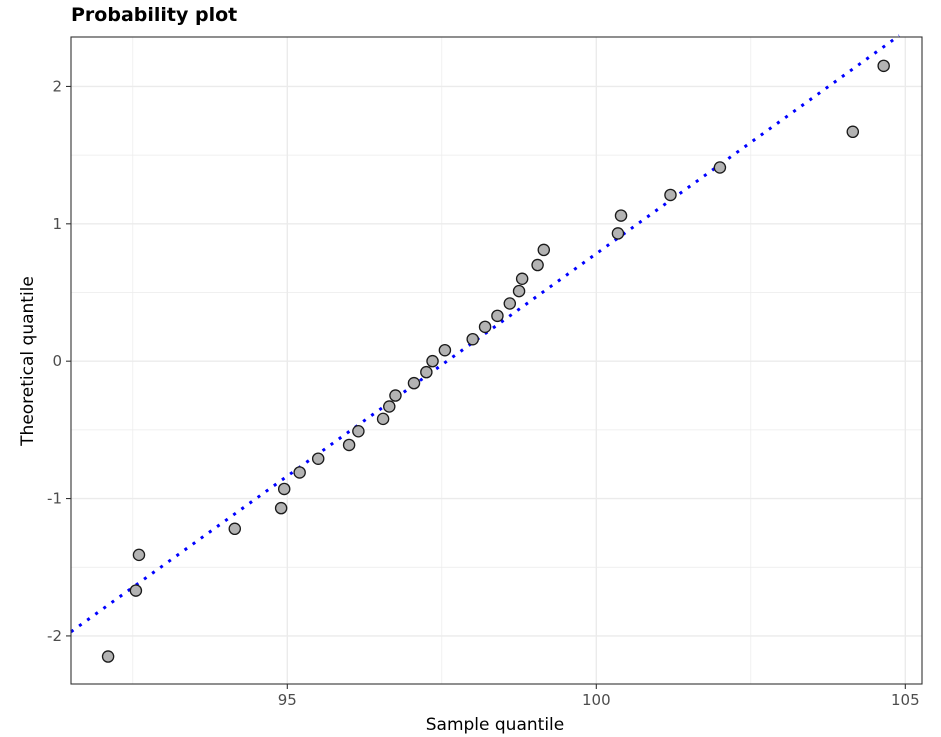 This screenshot has height=737, width=941. Describe the element at coordinates (54, 499) in the screenshot. I see `y-tick-label: -1` at that location.